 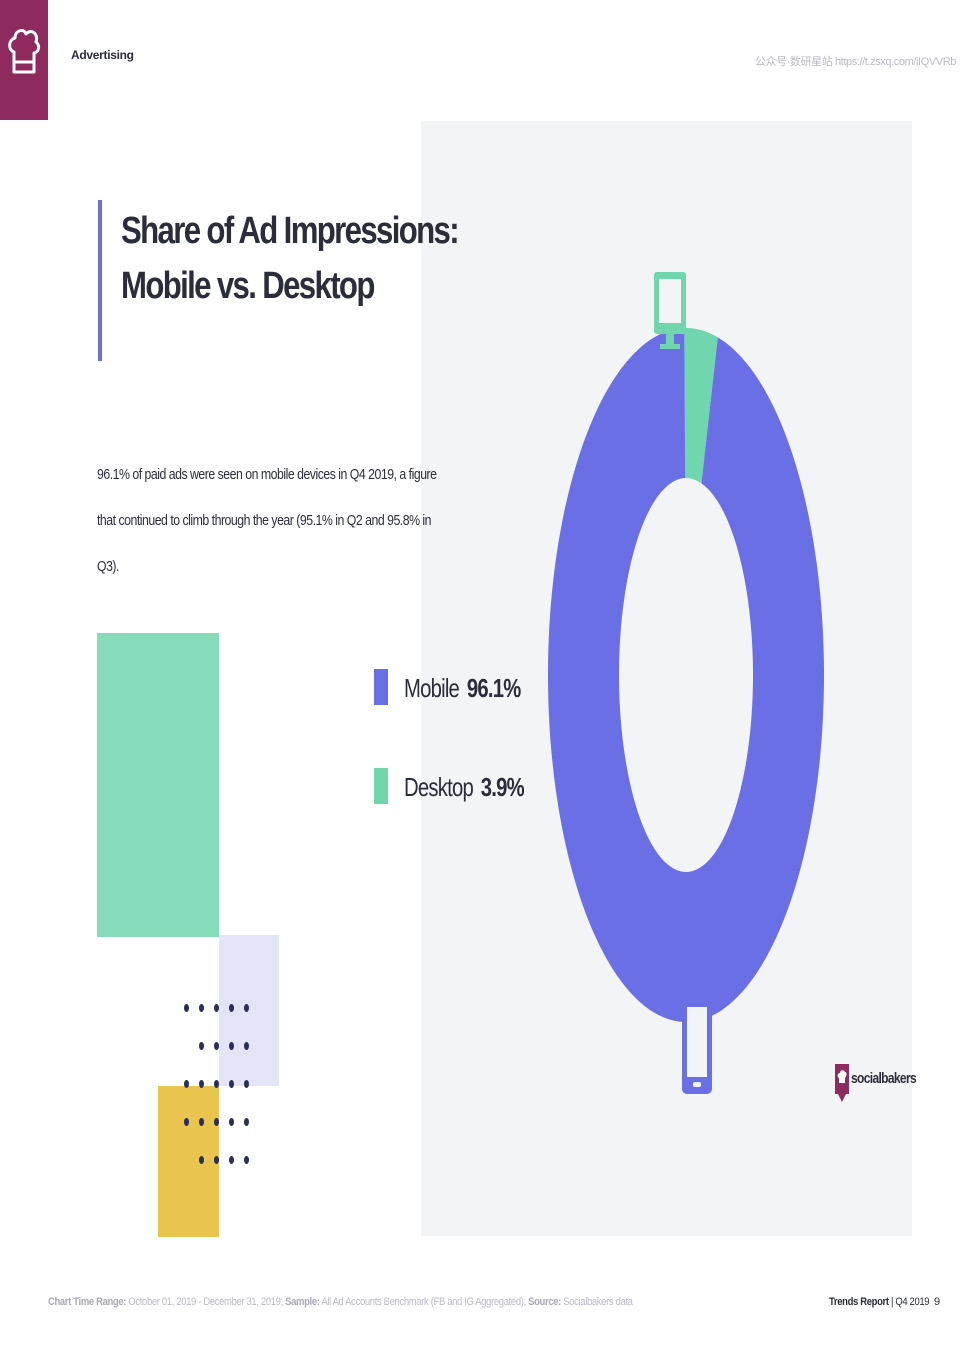 I want to click on footer-range-value: October 01, 2019 - December 31, 2019;, so click(x=205, y=1302).